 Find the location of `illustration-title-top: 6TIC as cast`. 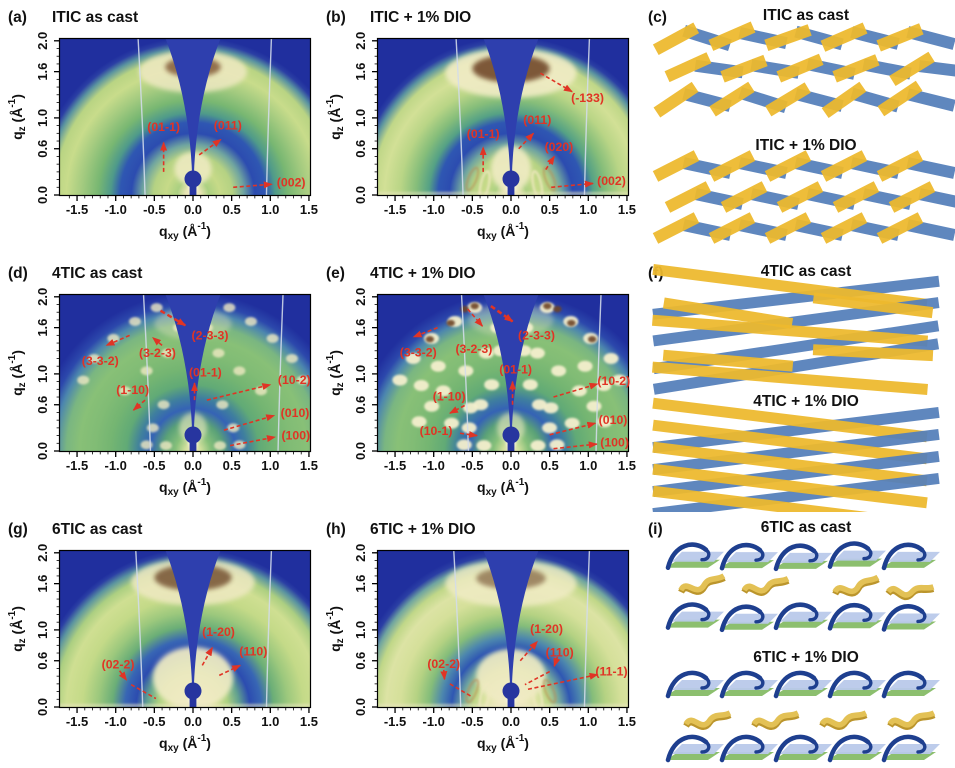

illustration-title-top: 6TIC as cast is located at coordinates (806, 527).